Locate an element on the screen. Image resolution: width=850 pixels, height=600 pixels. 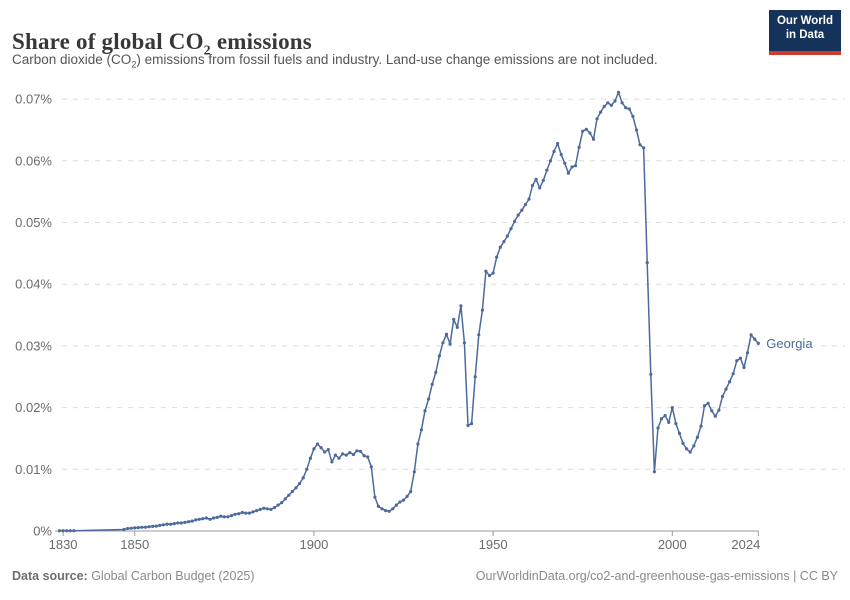
entity-label: Georgia is located at coordinates (790, 343).